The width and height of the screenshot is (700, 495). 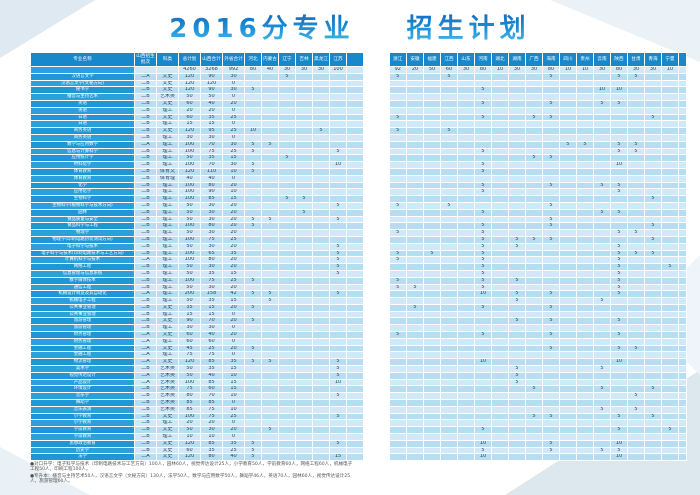 What do you see at coordinates (82, 165) in the screenshot?
I see `major-name-cell: 材料化学` at bounding box center [82, 165].